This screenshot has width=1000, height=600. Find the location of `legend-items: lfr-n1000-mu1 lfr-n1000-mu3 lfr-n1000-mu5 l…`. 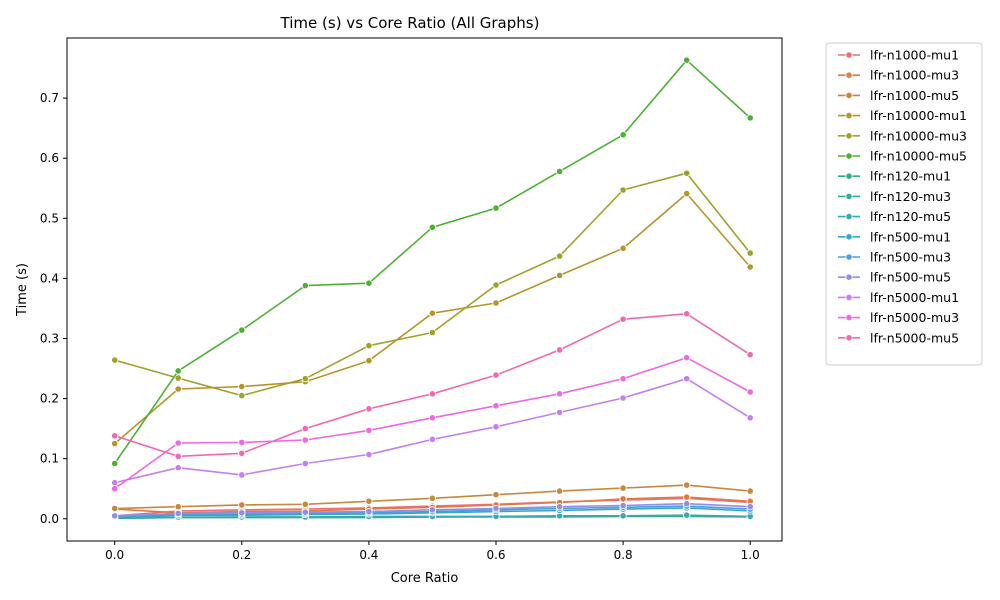

legend-items: lfr-n1000-mu1 lfr-n1000-mu3 lfr-n1000-mu5 l… is located at coordinates (902, 196).